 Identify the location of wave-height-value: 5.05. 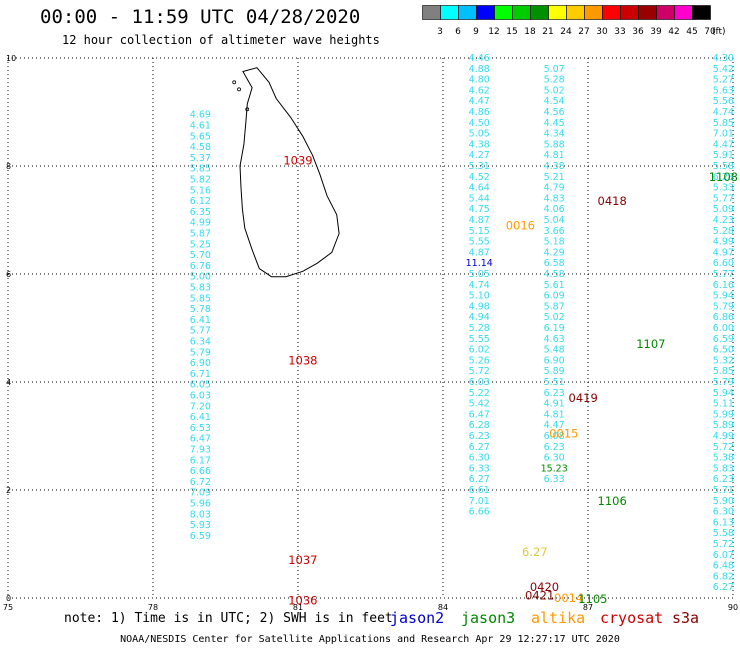
(479, 274).